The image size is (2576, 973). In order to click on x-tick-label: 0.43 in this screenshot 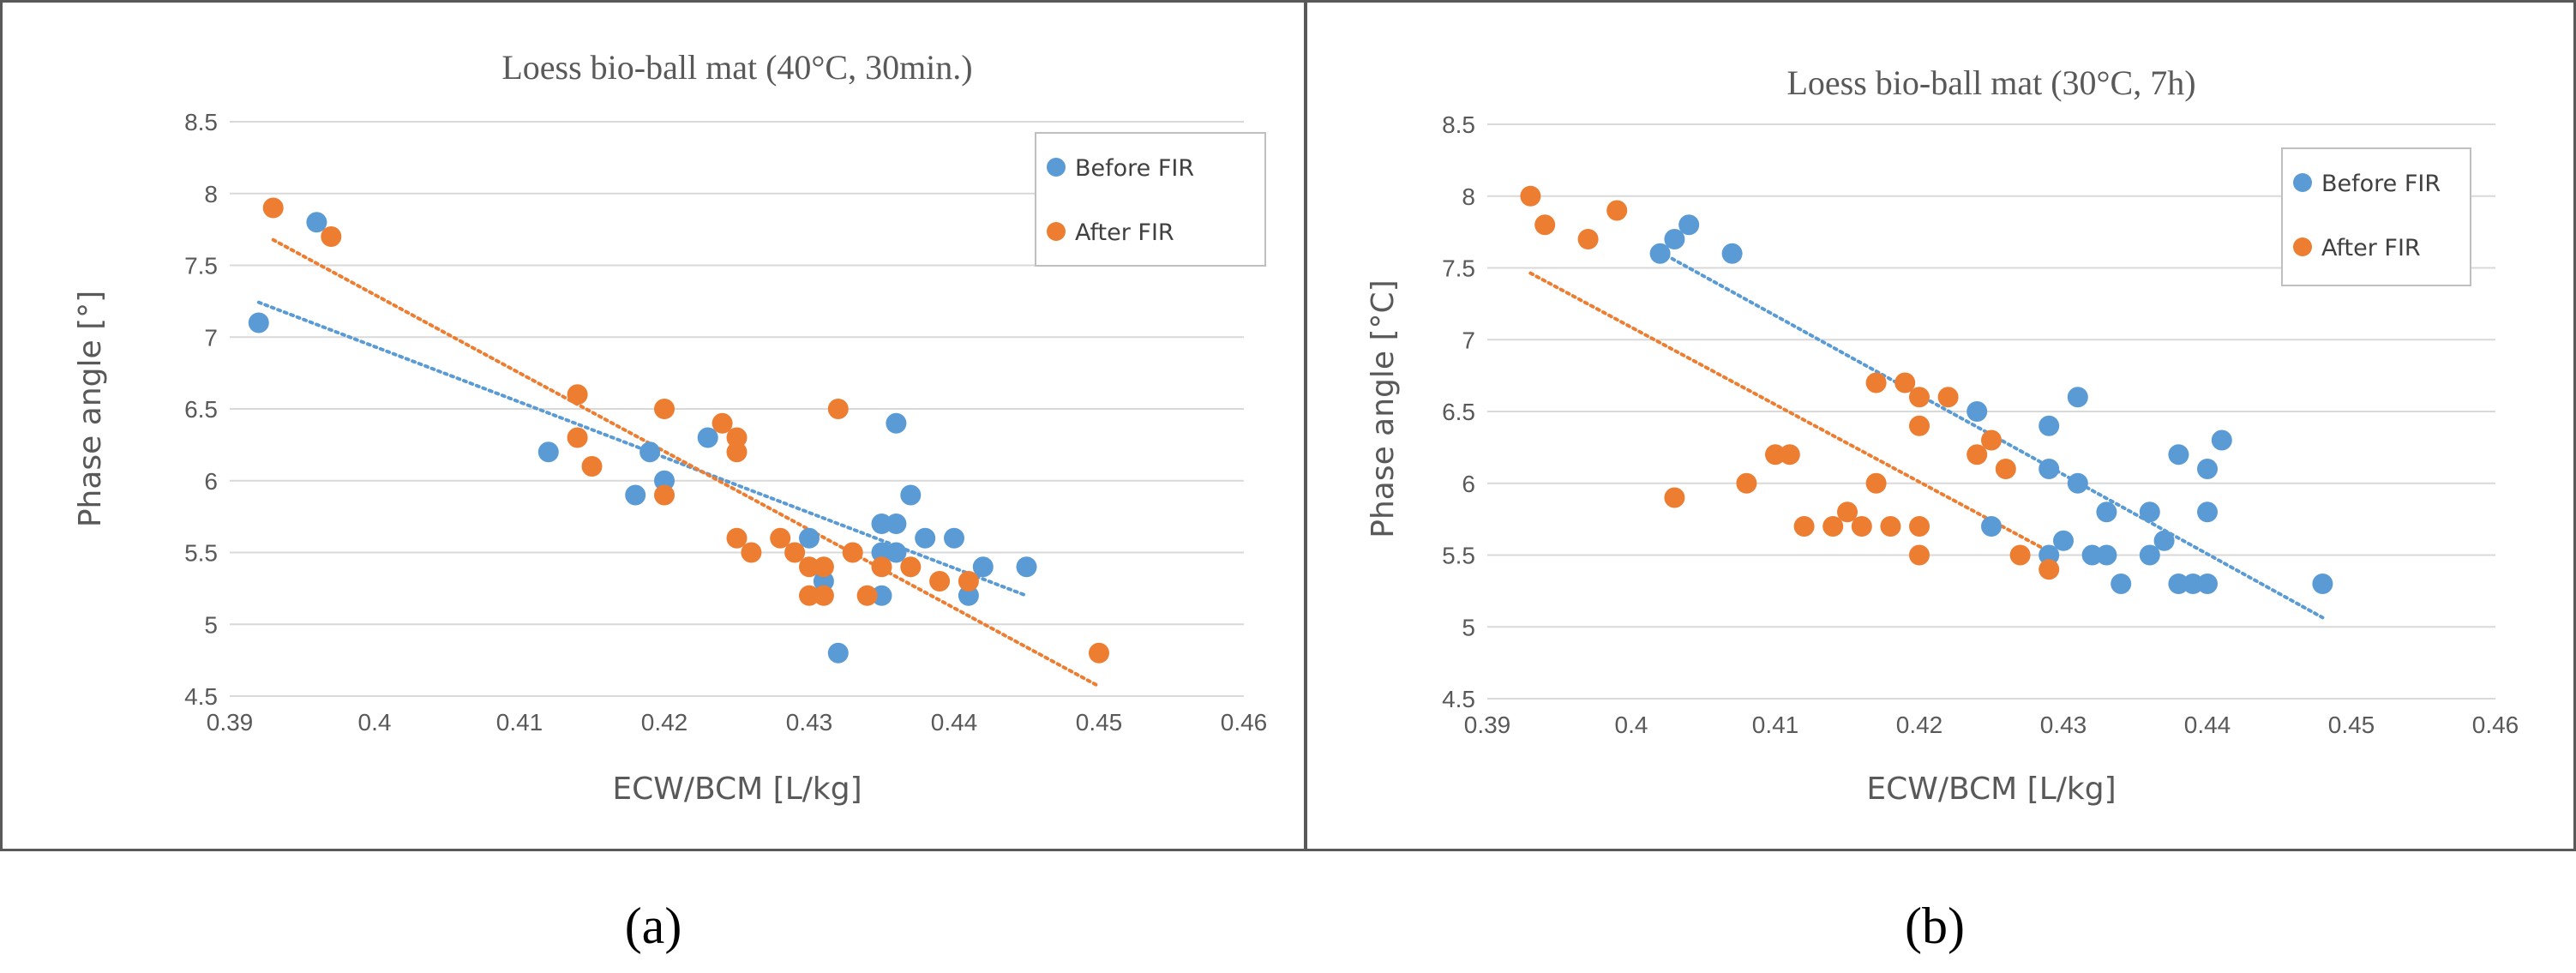, I will do `click(809, 722)`.